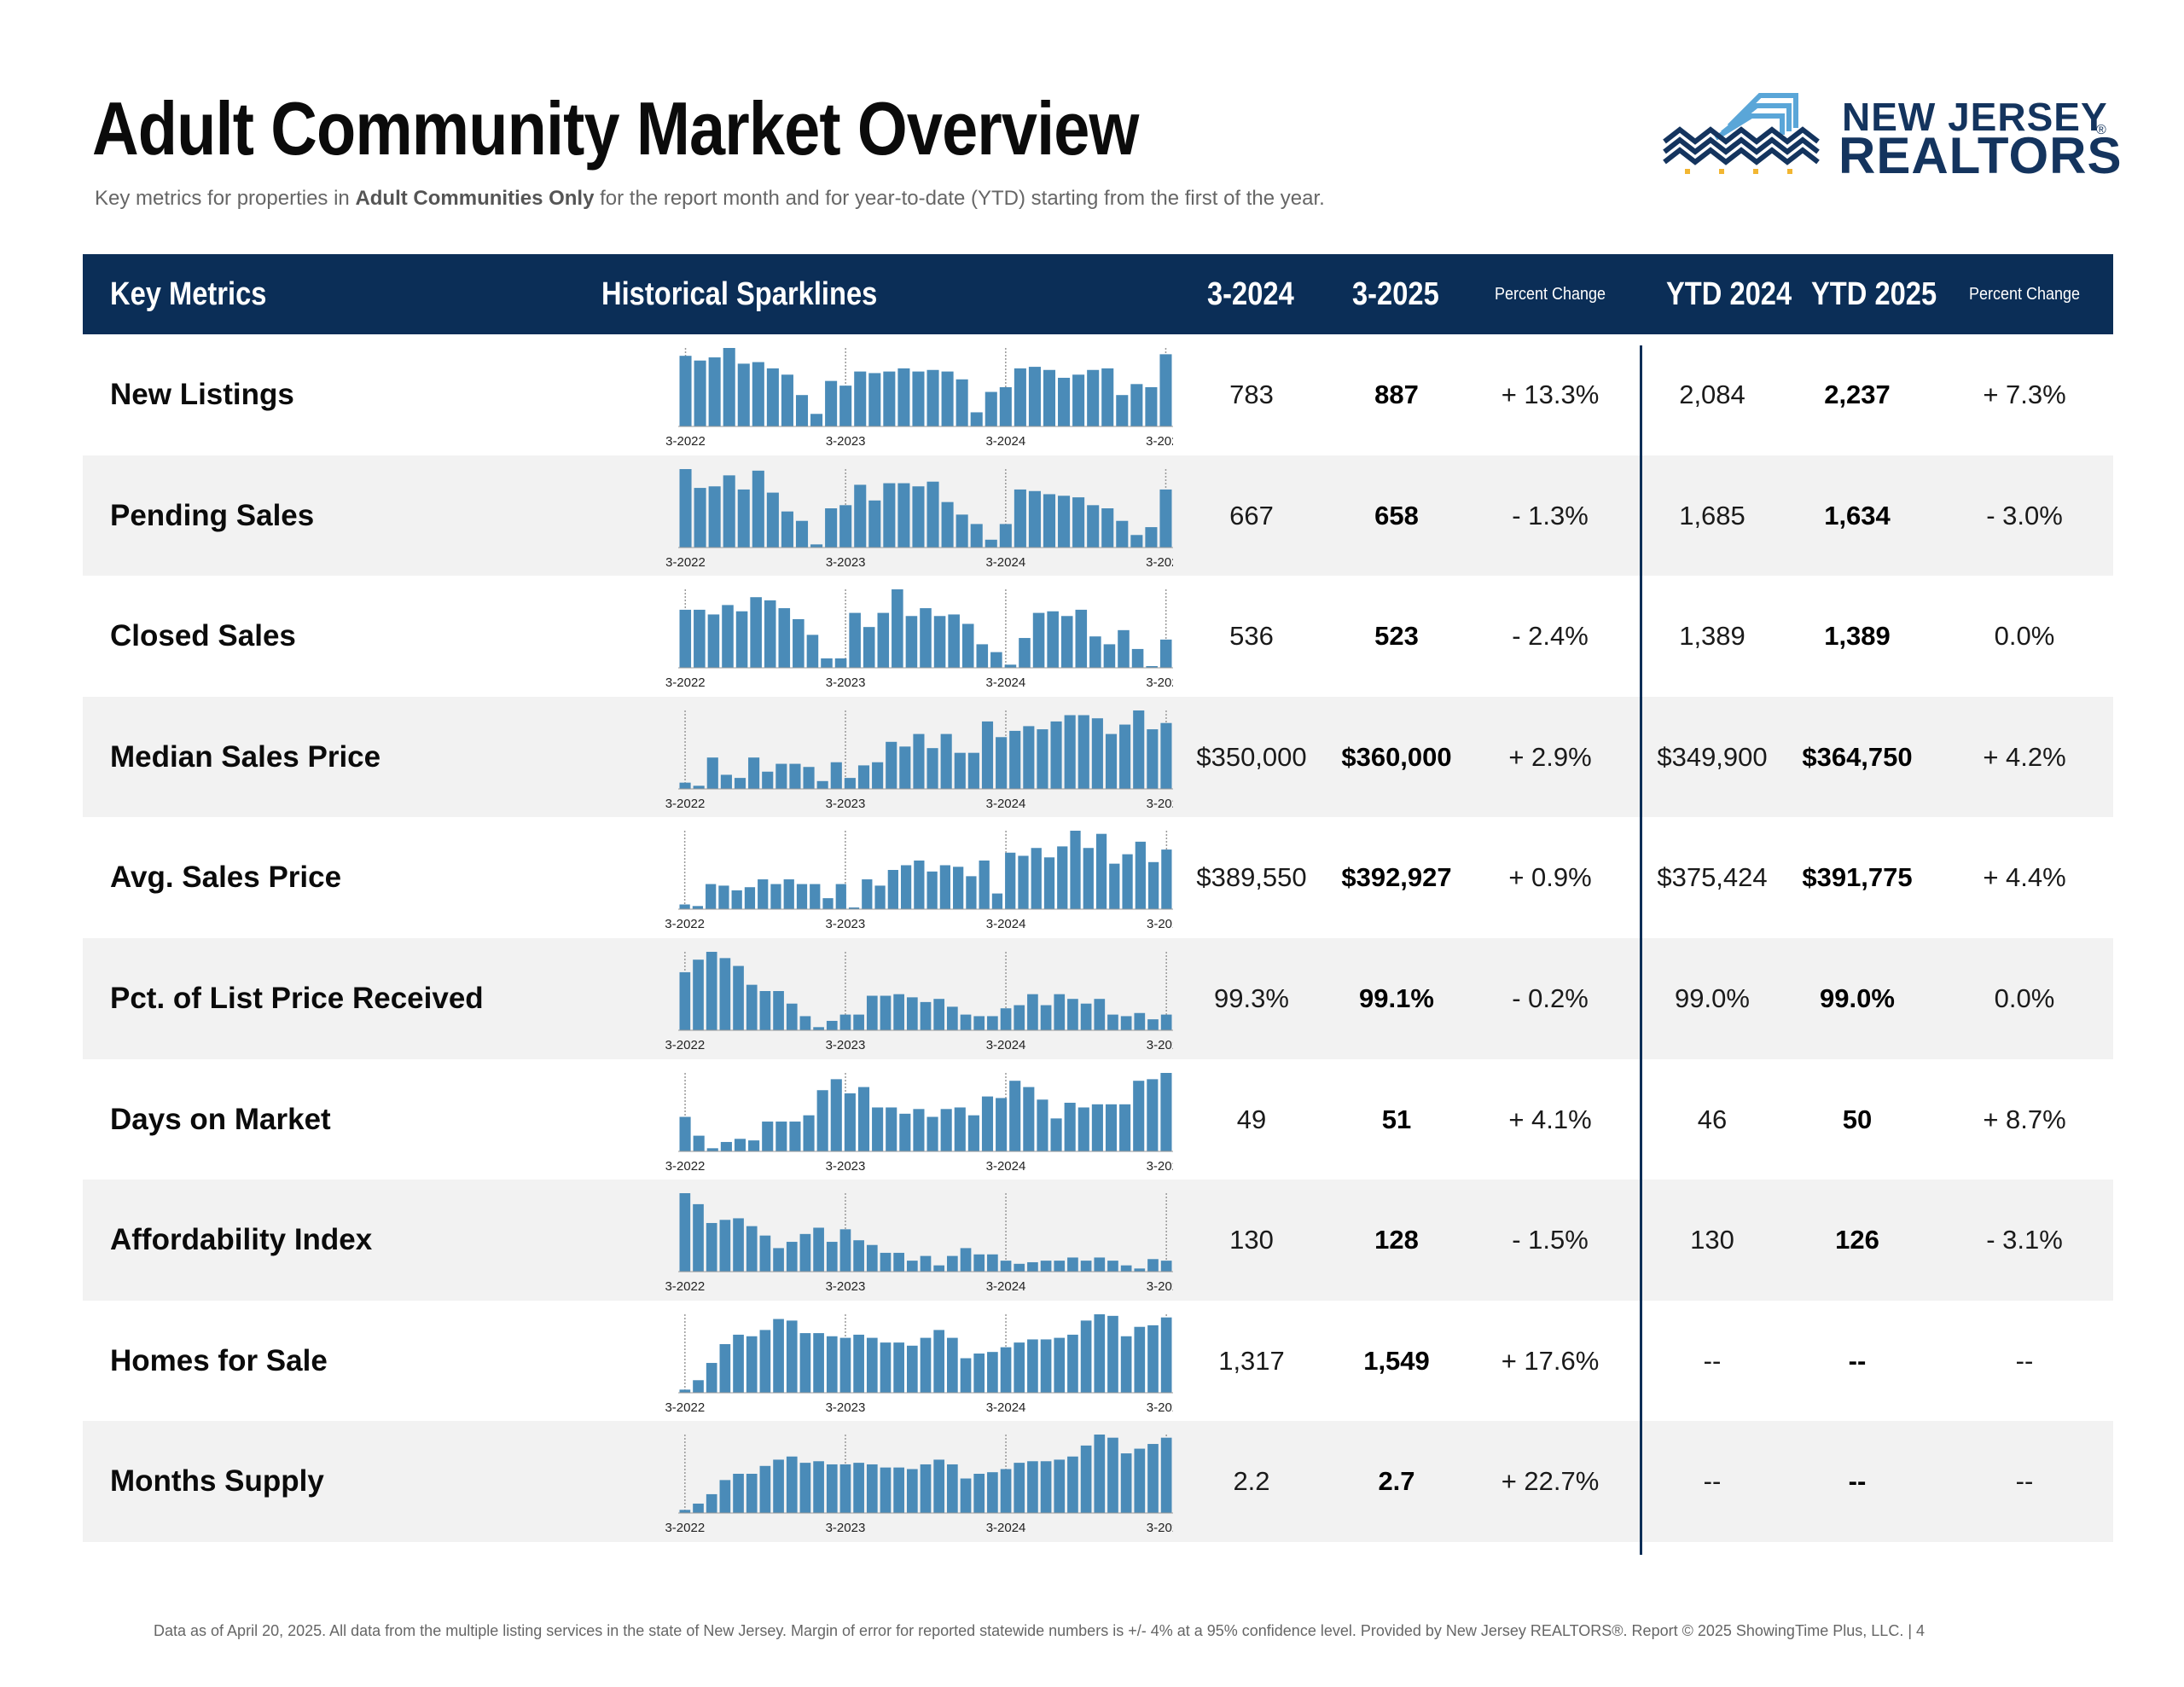 The width and height of the screenshot is (2184, 1687). What do you see at coordinates (1160, 924) in the screenshot?
I see `sparkline-tick-label: 3-2025` at bounding box center [1160, 924].